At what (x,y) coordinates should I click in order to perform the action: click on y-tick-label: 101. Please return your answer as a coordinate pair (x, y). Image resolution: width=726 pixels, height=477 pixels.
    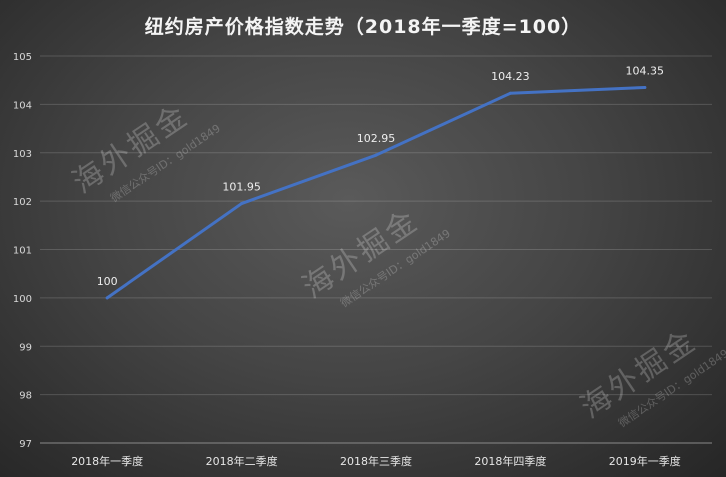
    Looking at the image, I should click on (22, 251).